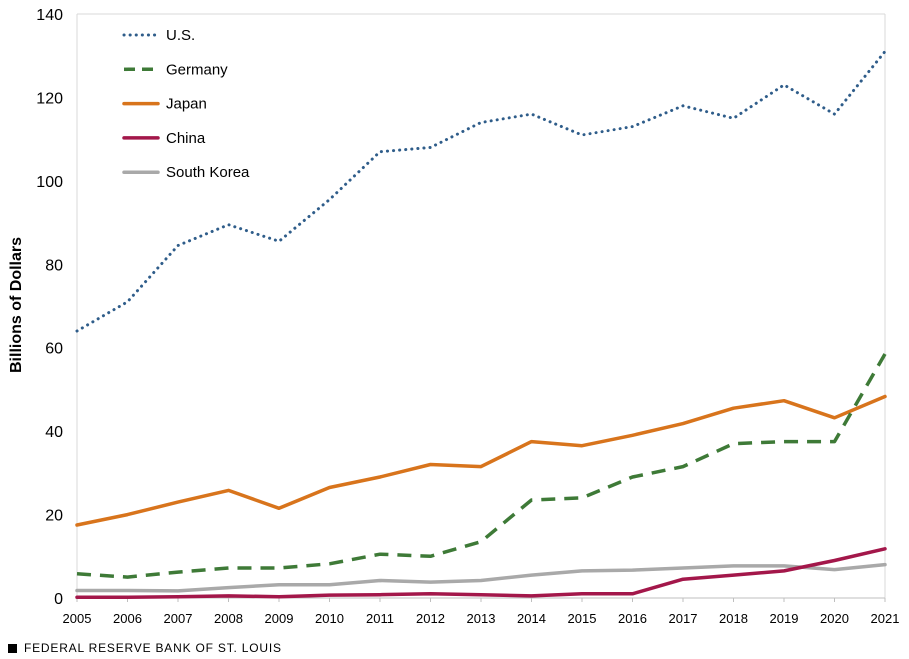 The width and height of the screenshot is (909, 659). What do you see at coordinates (197, 69) in the screenshot?
I see `legend-label: Germany` at bounding box center [197, 69].